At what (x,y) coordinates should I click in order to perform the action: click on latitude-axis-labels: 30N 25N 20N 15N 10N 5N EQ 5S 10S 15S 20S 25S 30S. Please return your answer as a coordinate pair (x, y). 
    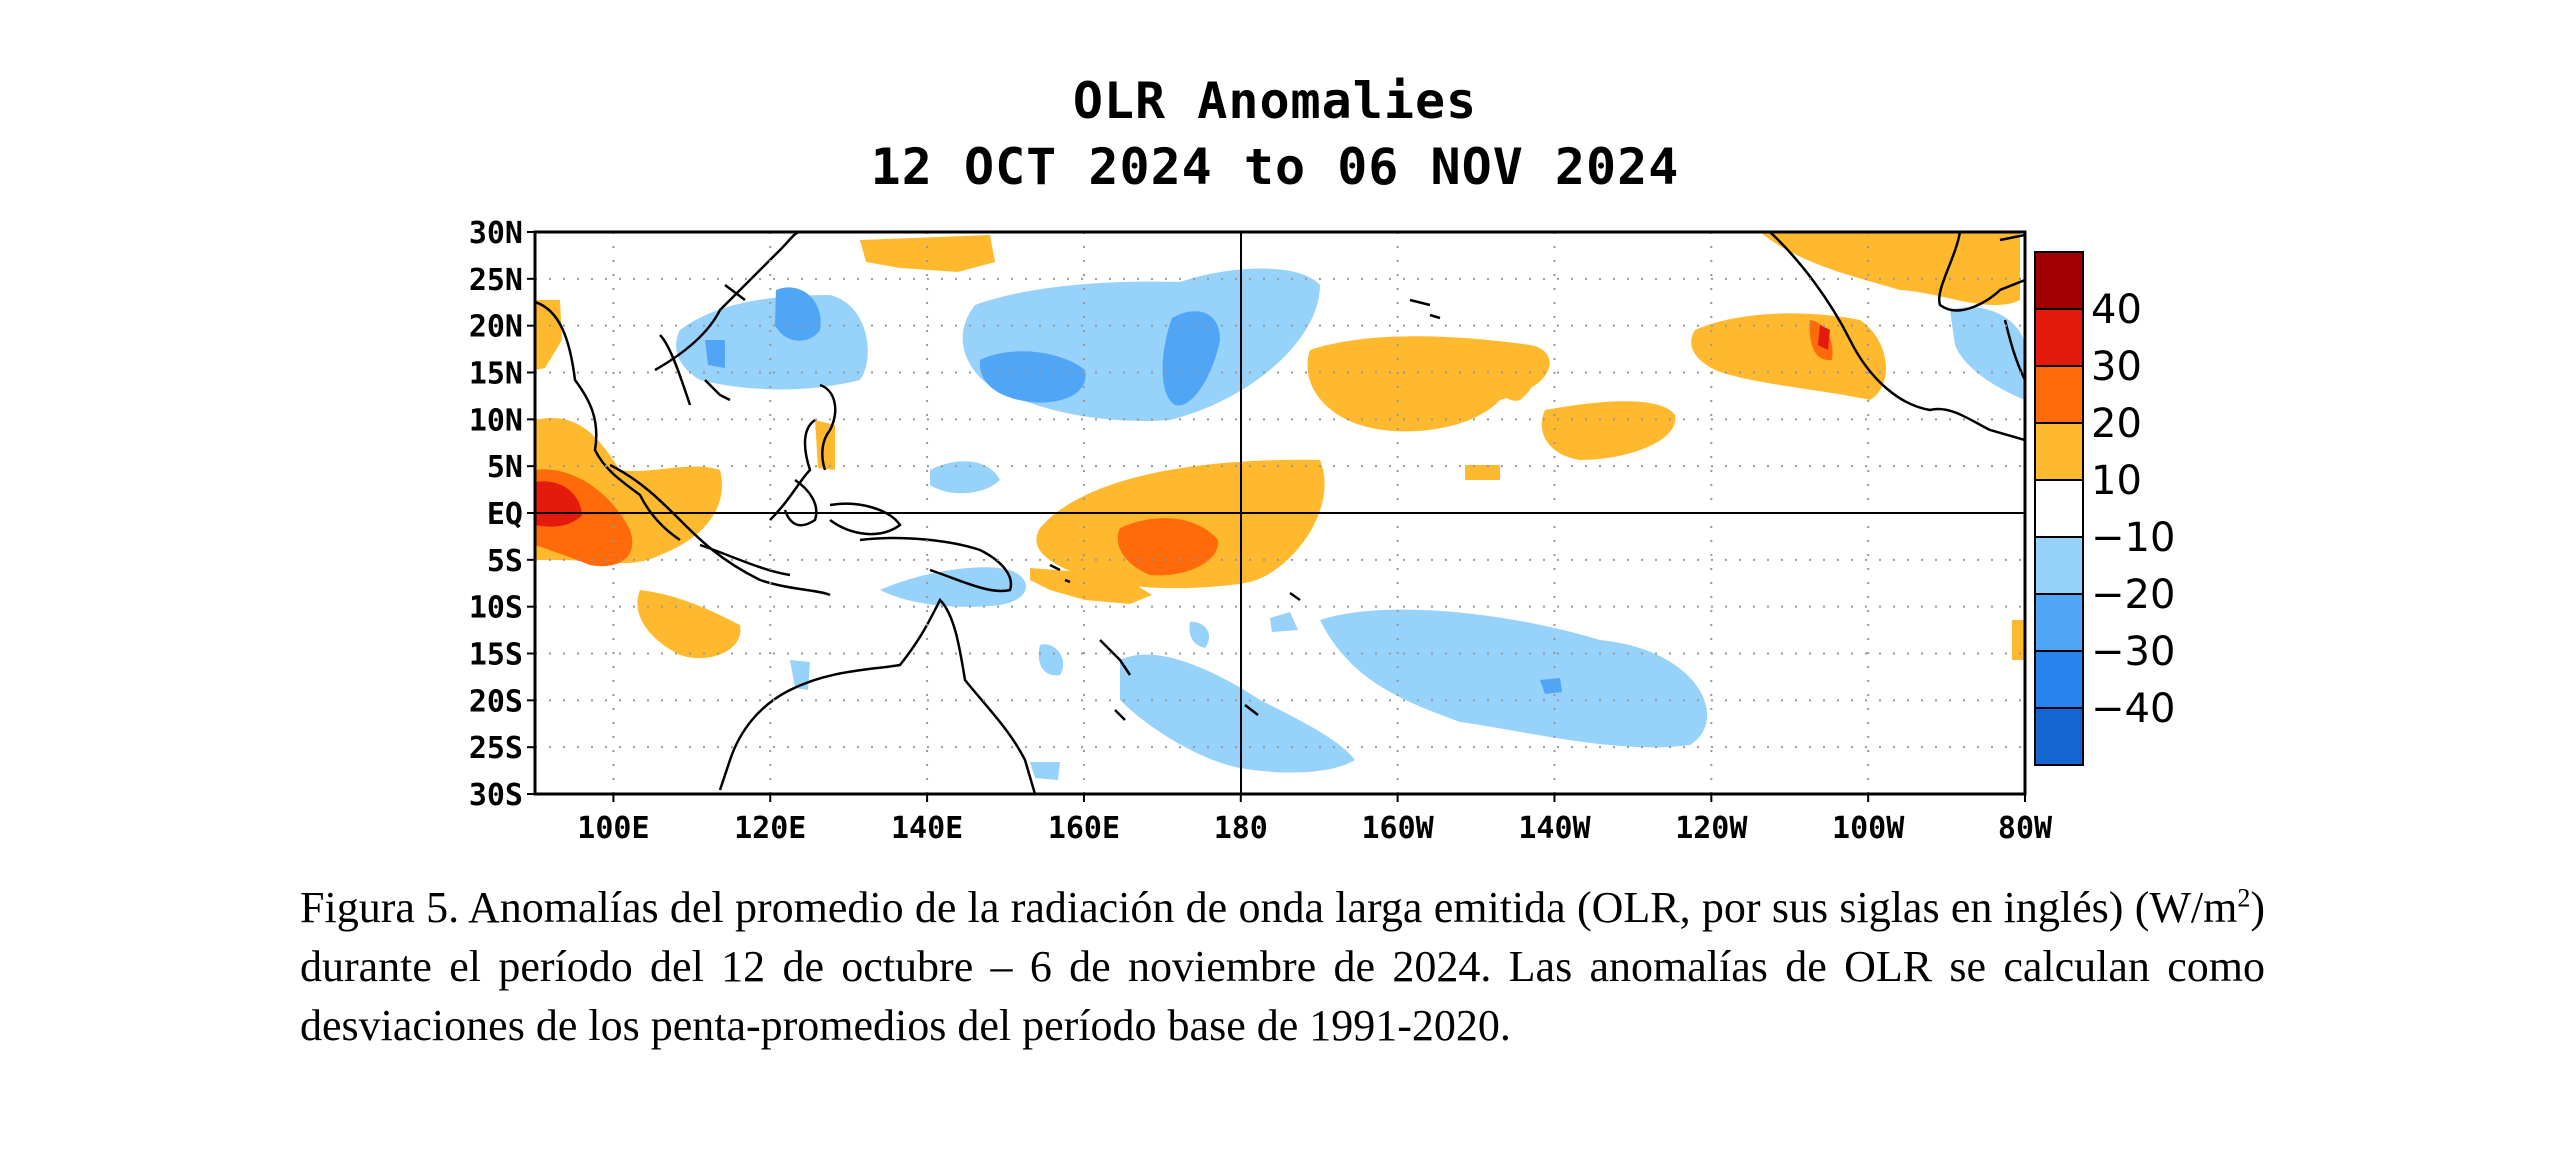
    Looking at the image, I should click on (496, 514).